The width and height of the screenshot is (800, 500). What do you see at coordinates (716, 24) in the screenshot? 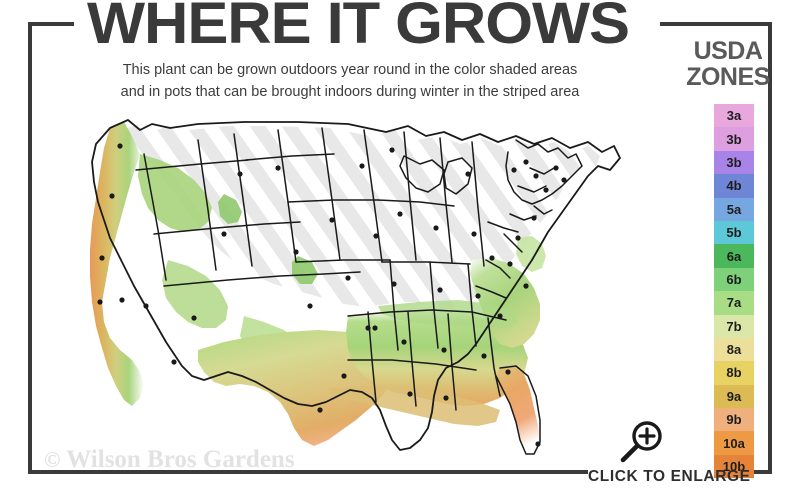
I see `frame-top-right-segment` at bounding box center [716, 24].